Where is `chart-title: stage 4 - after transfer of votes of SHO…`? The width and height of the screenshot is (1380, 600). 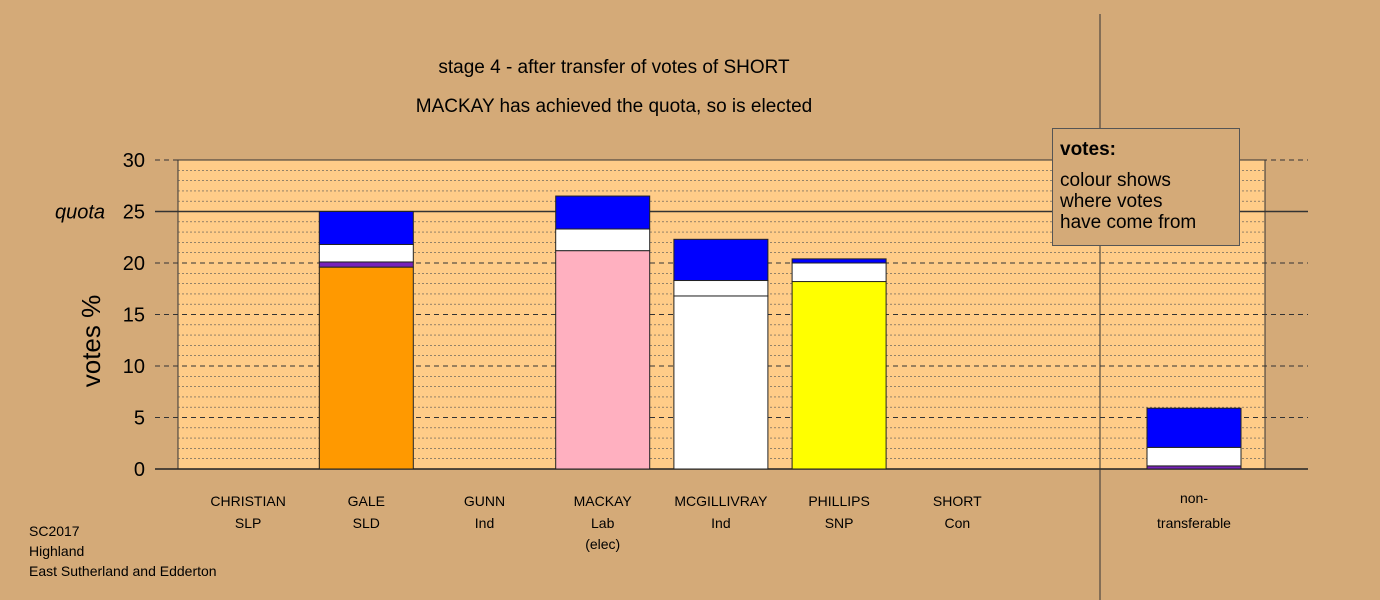
chart-title: stage 4 - after transfer of votes of SHO… is located at coordinates (614, 67).